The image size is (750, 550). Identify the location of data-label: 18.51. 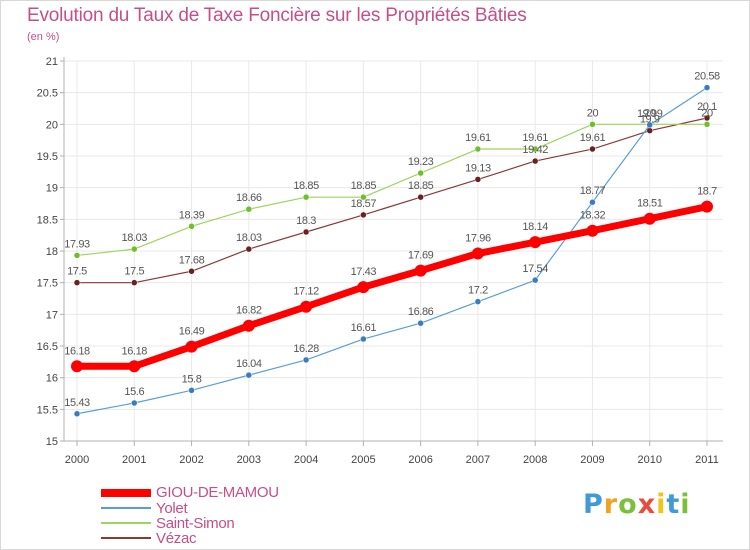
(650, 204).